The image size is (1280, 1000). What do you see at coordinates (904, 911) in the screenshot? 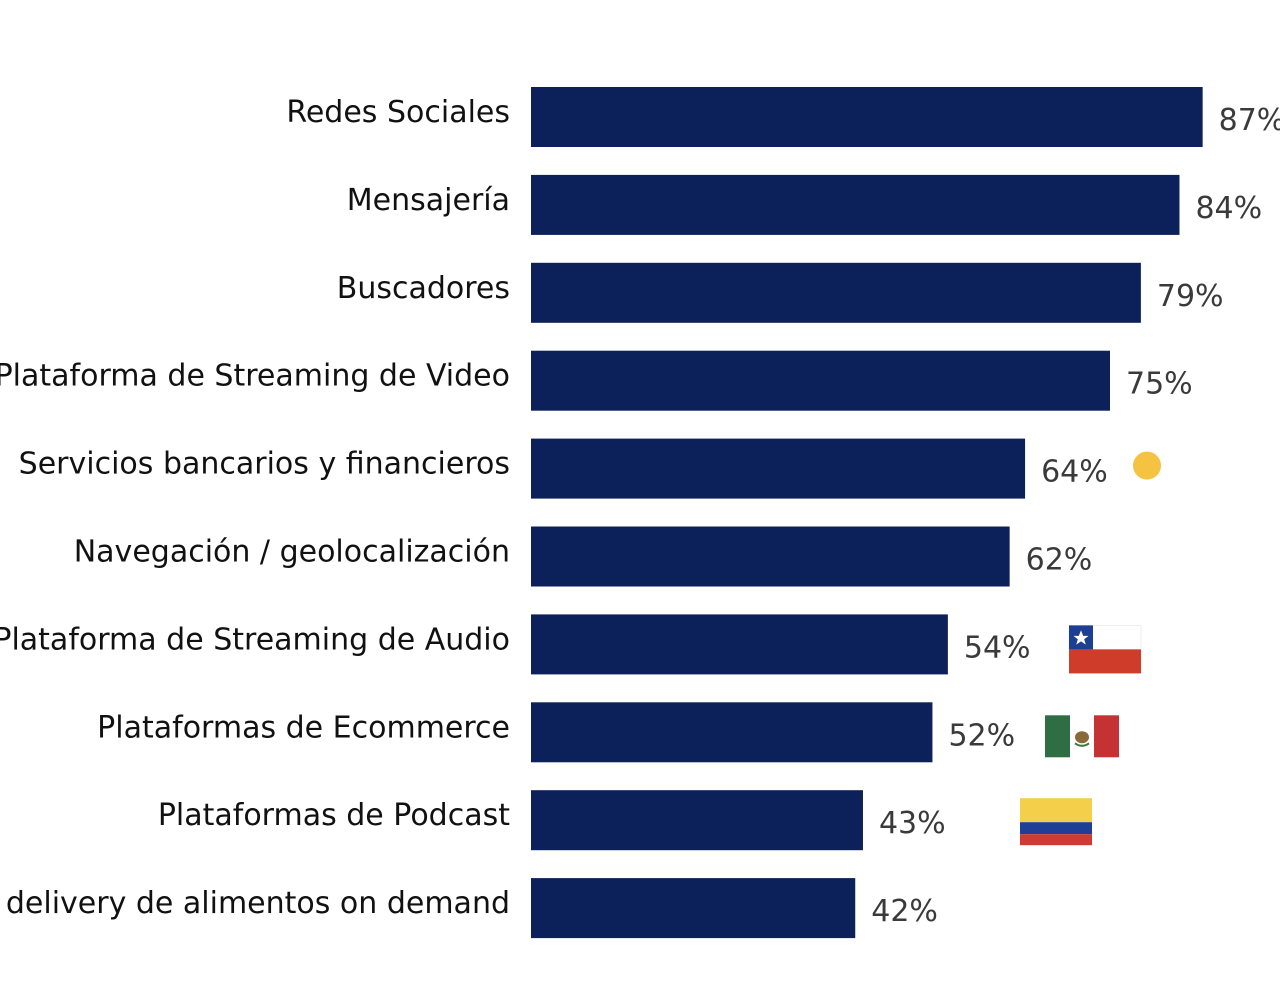
I see `value-label: 42%` at bounding box center [904, 911].